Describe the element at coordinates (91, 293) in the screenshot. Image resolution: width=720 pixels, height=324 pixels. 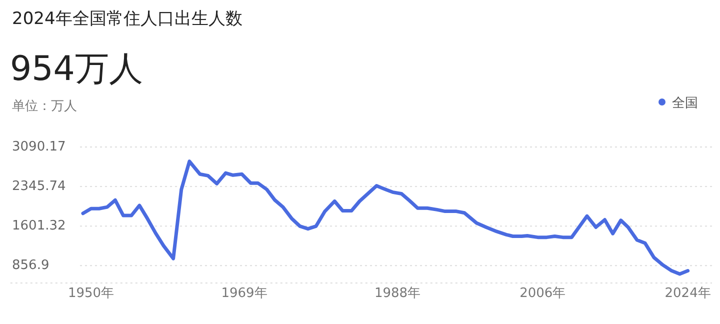
I see `x-tick-label: 1950年` at that location.